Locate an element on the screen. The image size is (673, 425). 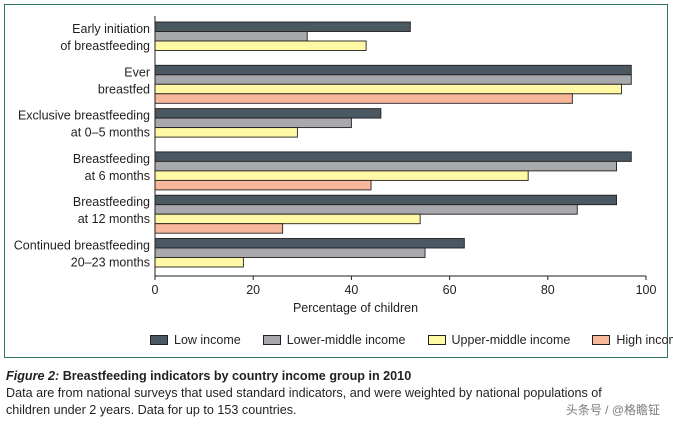
legend-swatch-high-income is located at coordinates (601, 340).